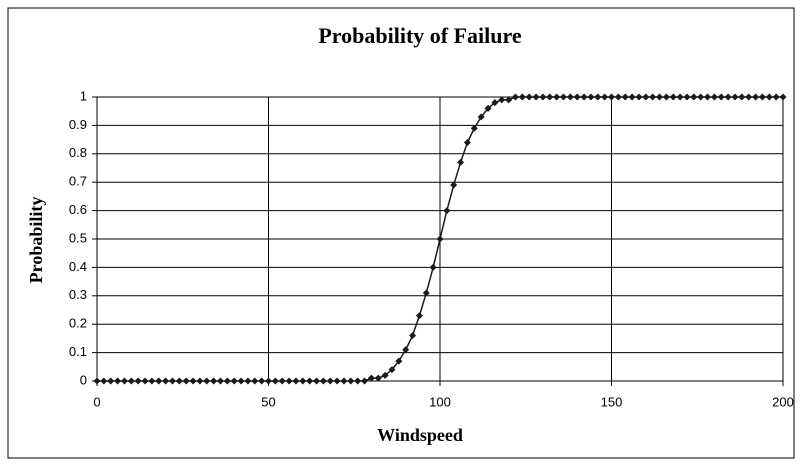 Image resolution: width=802 pixels, height=466 pixels. I want to click on y-tick-label: 0.4, so click(78, 266).